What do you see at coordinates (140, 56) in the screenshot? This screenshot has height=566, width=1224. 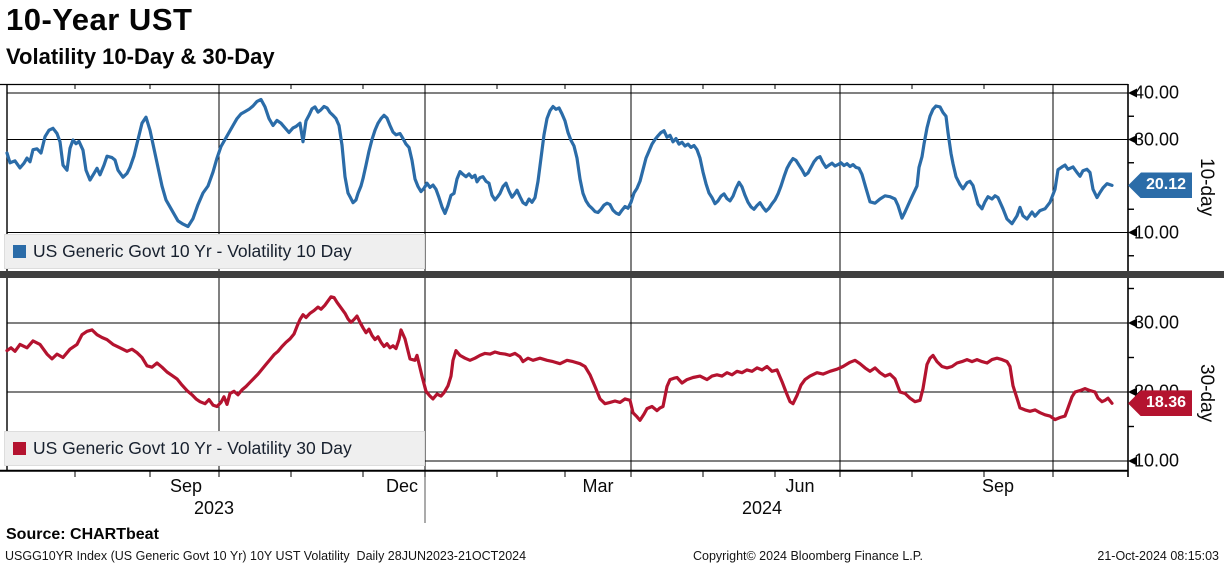 I see `chart-subtitle: Volatility 10-Day & 30-Day` at bounding box center [140, 56].